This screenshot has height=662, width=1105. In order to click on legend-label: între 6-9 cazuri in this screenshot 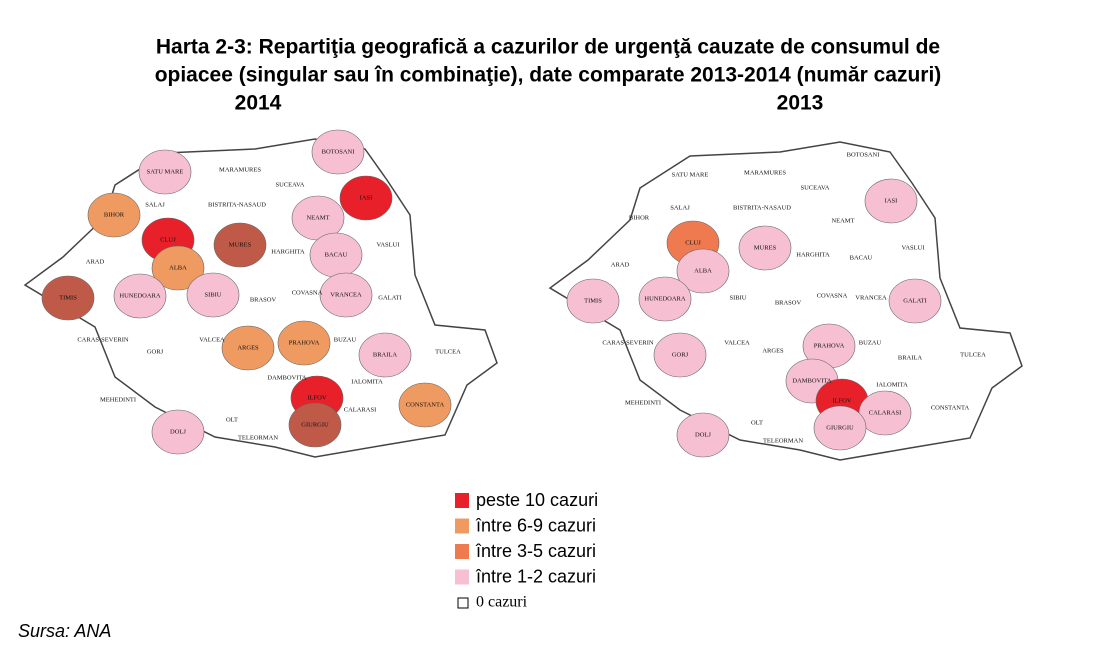, I will do `click(535, 525)`.